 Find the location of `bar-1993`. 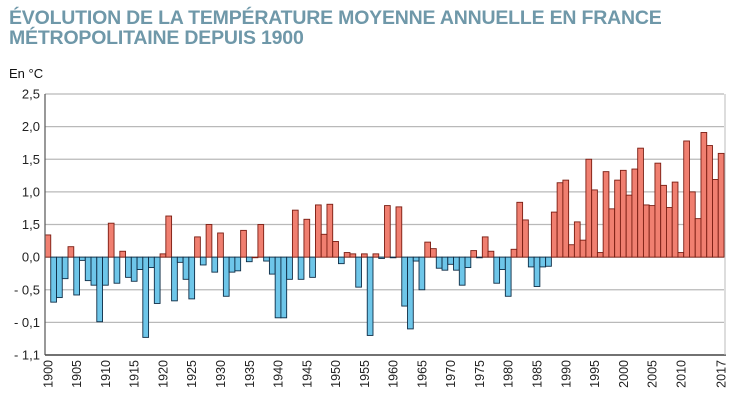

bar-1993 is located at coordinates (583, 248).